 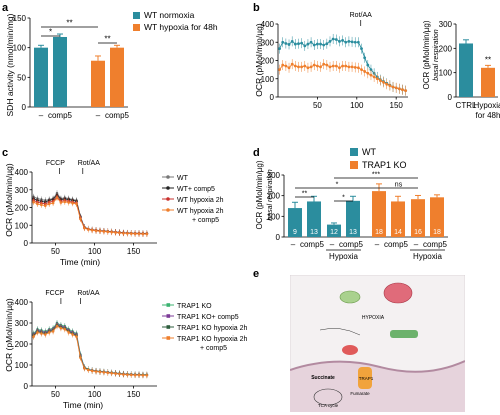 I want to click on c2-annotation: FCCP, so click(x=54, y=293).